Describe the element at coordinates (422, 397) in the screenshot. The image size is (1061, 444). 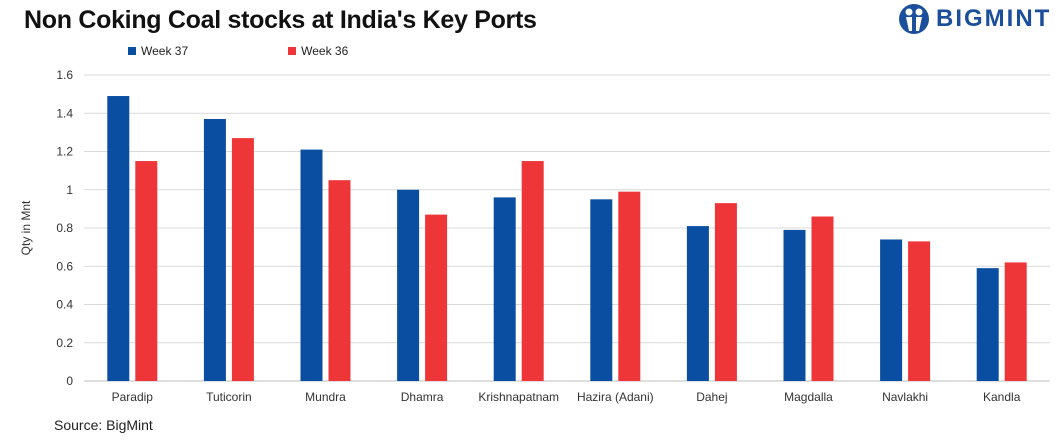
I see `x-tick-label: Dhamra` at that location.